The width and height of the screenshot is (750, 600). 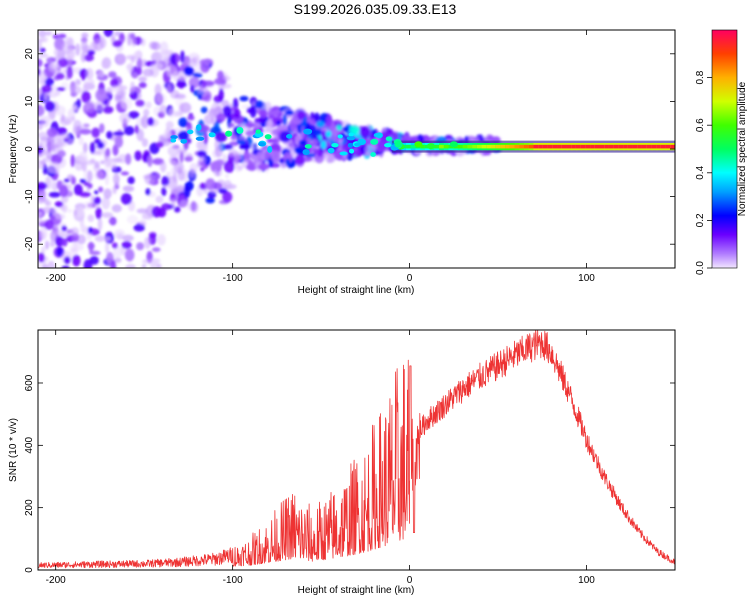 I want to click on colorbar-tick-label: 0.4, so click(x=700, y=172).